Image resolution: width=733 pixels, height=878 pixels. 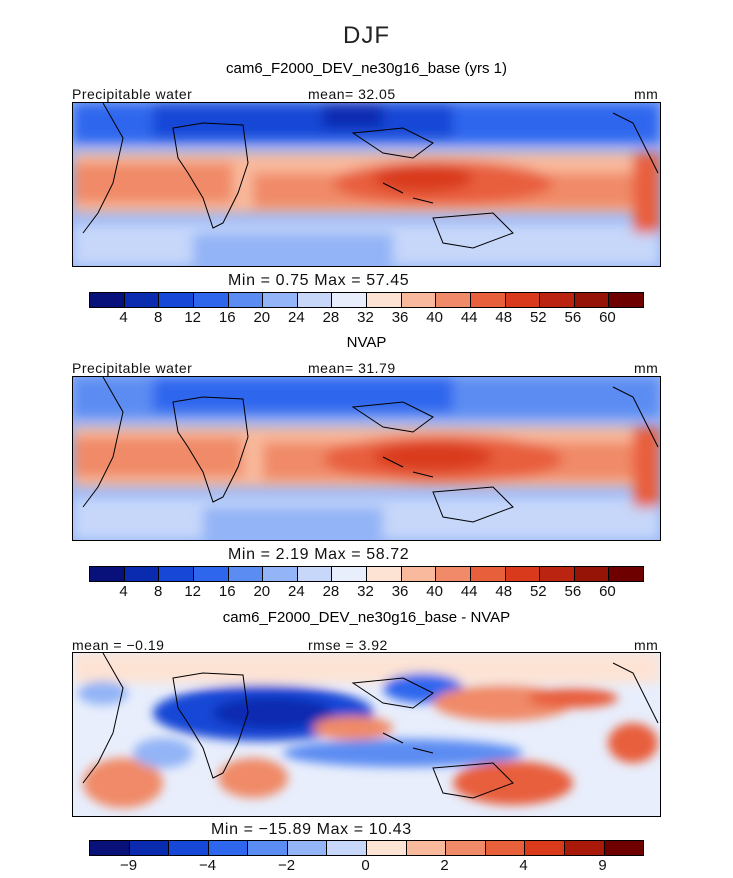 I want to click on panel-2-variable-label: Precipitable water, so click(x=132, y=368).